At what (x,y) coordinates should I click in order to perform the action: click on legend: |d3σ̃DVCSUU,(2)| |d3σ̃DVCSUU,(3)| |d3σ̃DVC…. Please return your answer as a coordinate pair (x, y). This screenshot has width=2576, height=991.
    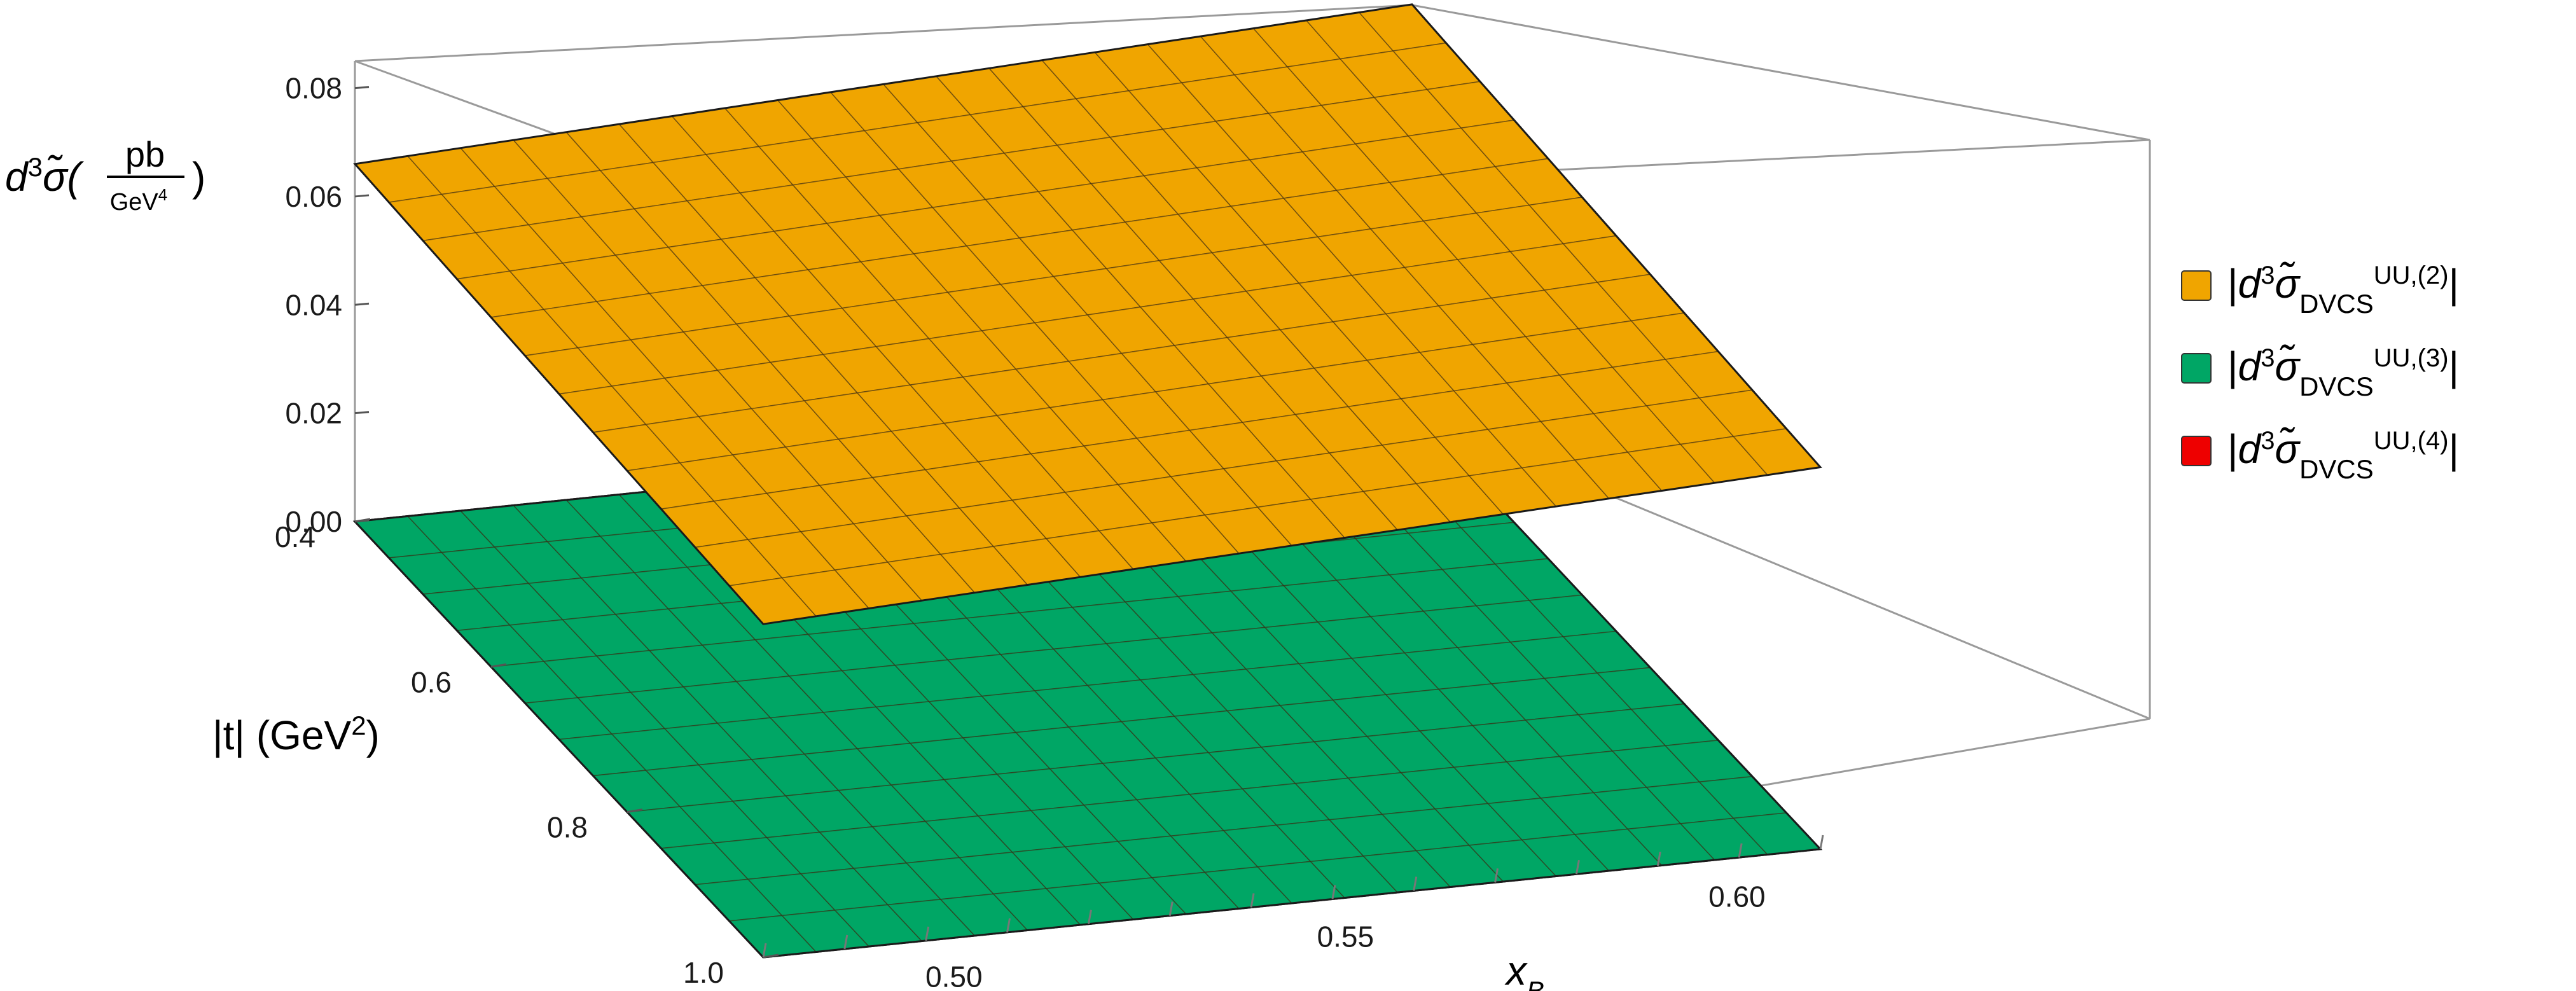
    Looking at the image, I should click on (2320, 372).